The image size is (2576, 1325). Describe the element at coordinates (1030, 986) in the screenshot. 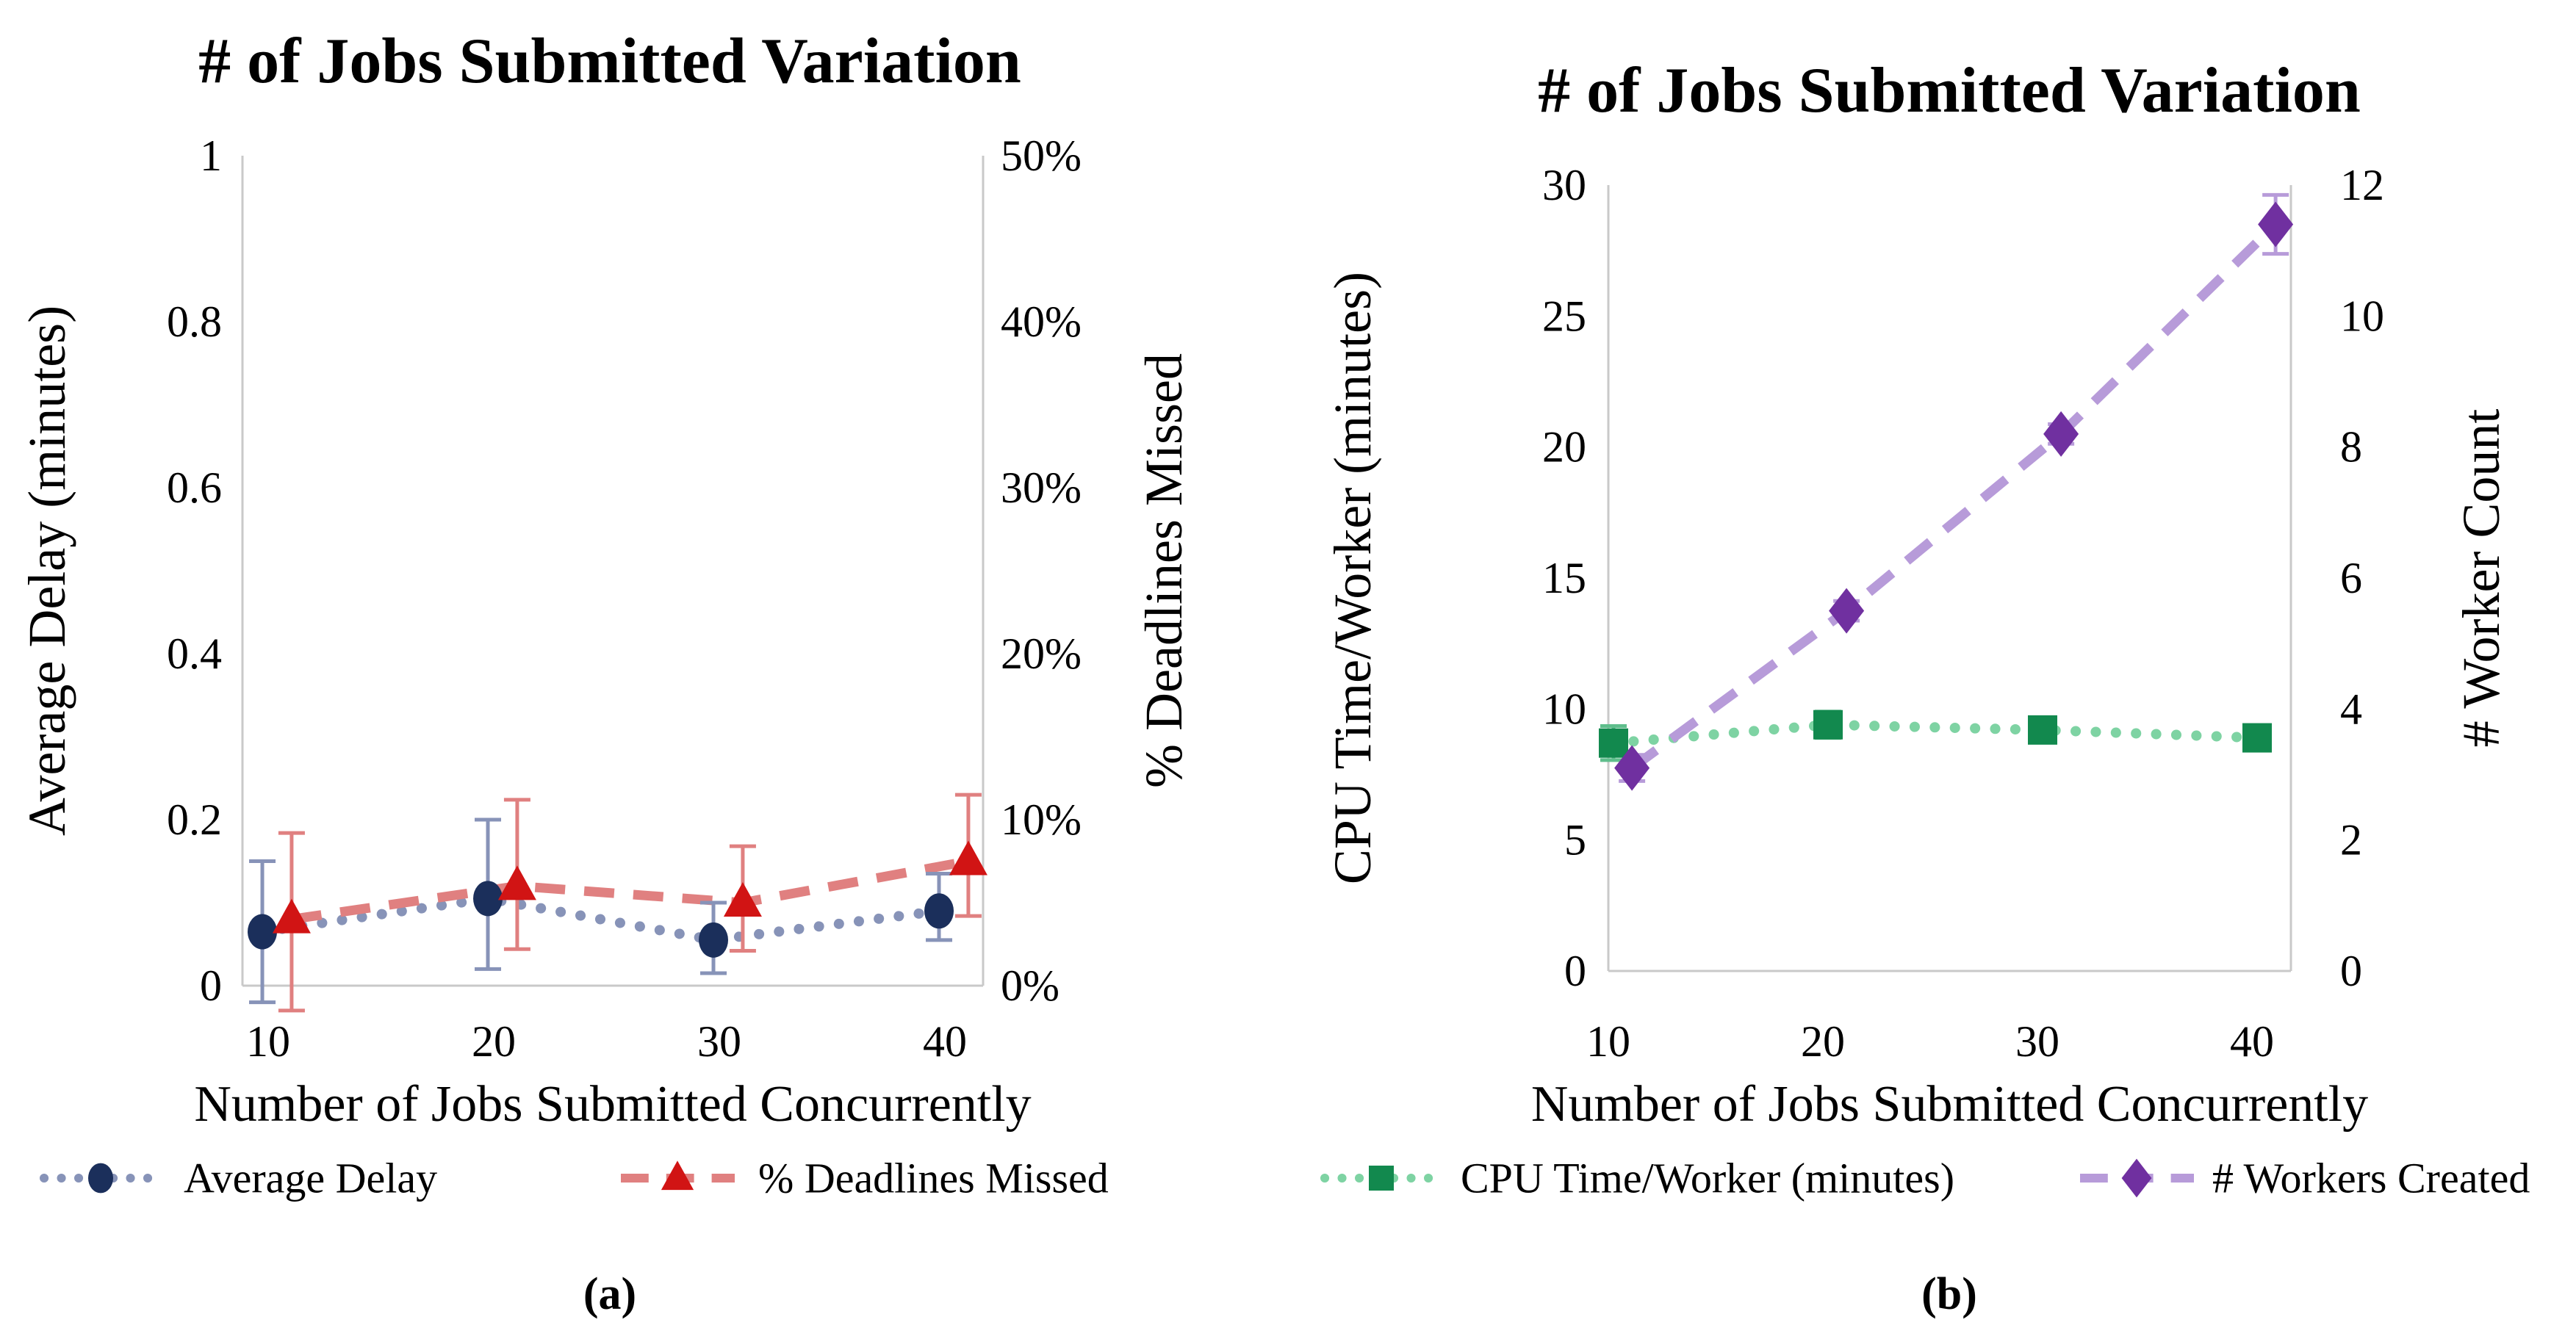

I see `y-axis-right-tick-label: 0%` at that location.